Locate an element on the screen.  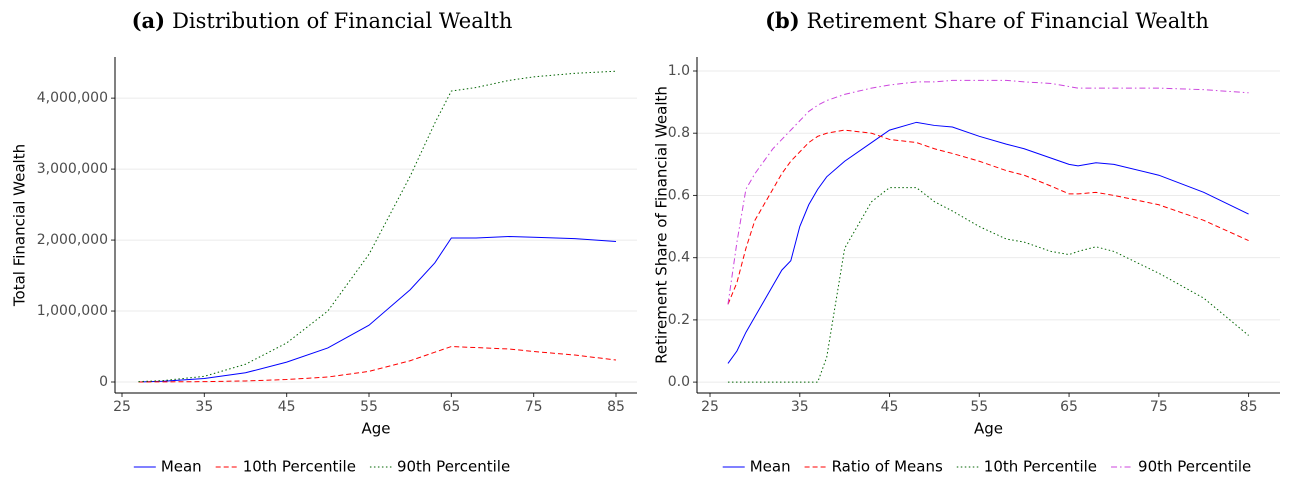
panel-label: (a) is located at coordinates (148, 20).